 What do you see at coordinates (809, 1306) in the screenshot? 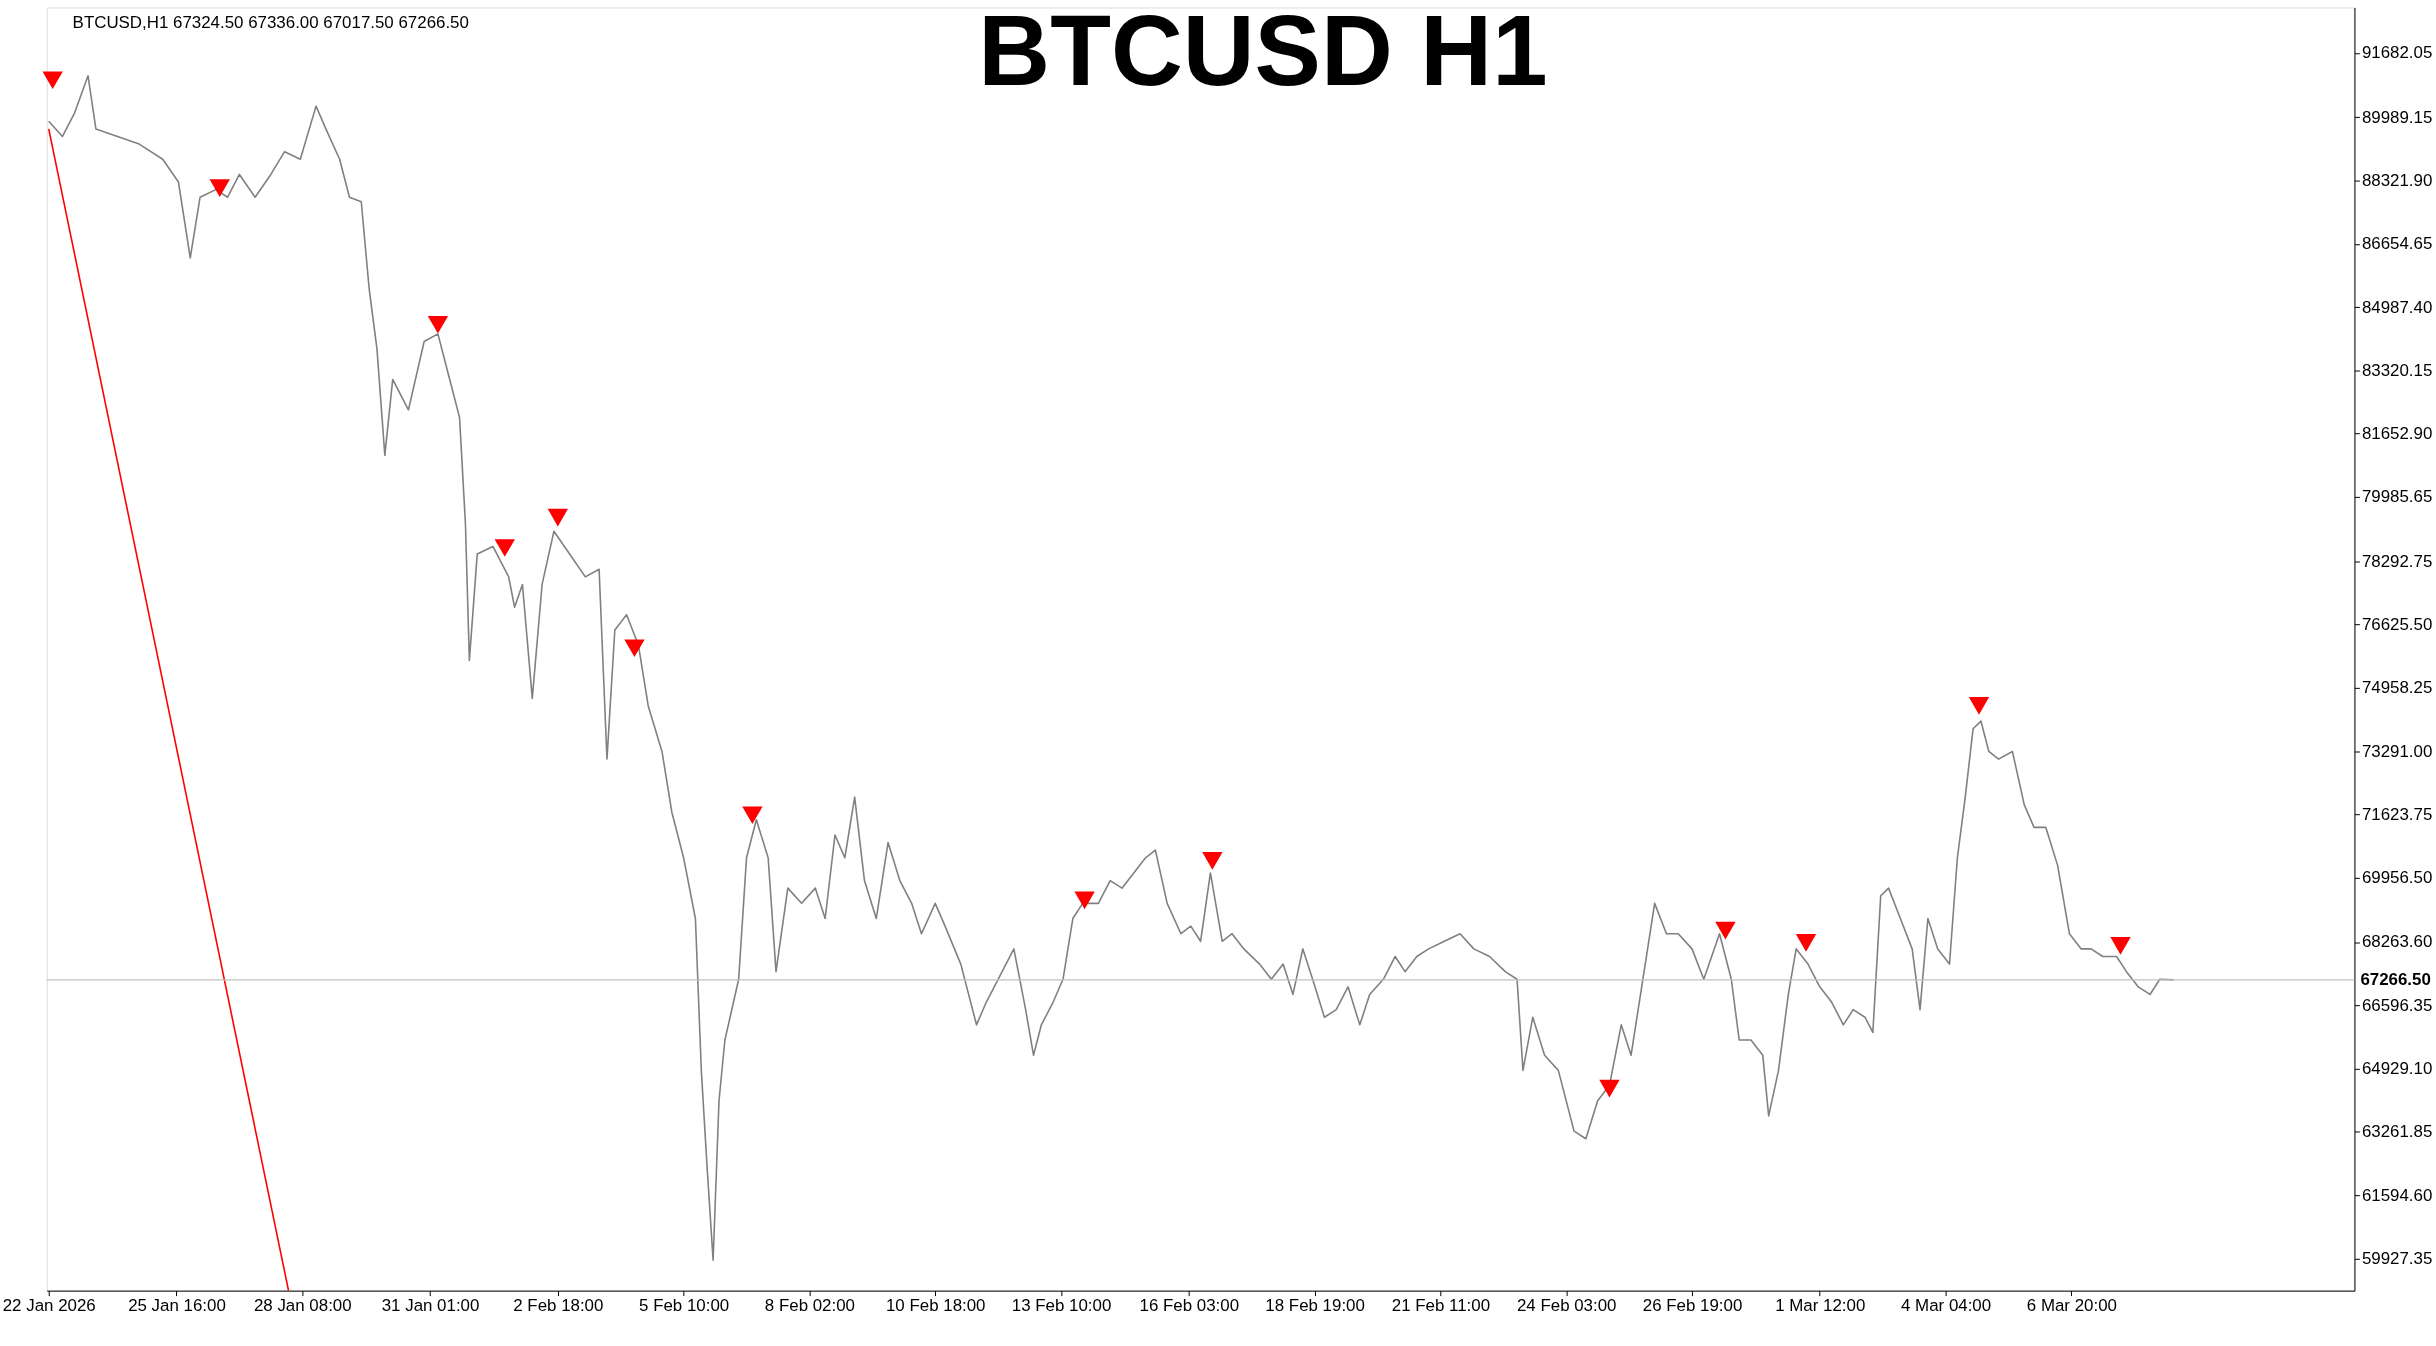
I see `x-tick-label: 8 Feb 02:00` at bounding box center [809, 1306].